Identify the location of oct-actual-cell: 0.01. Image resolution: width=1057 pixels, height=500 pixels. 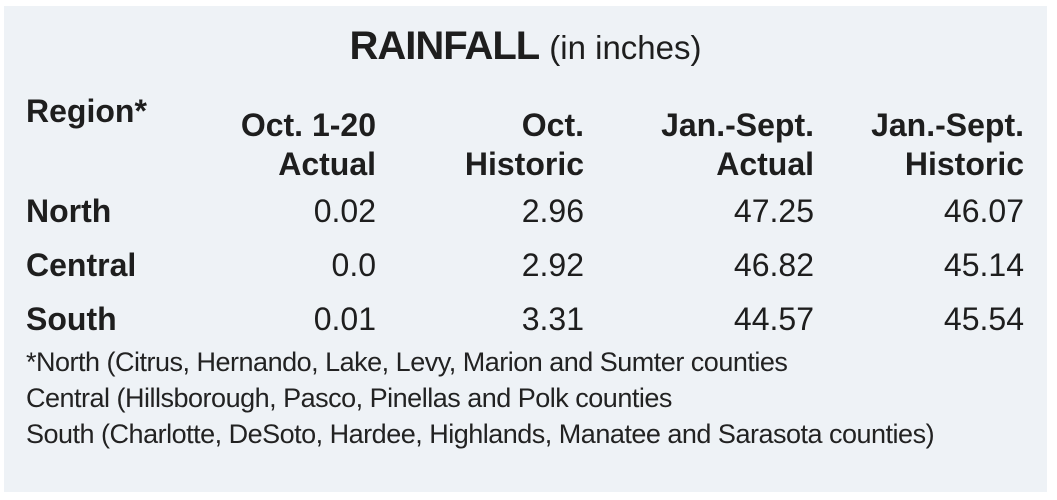
(344, 319).